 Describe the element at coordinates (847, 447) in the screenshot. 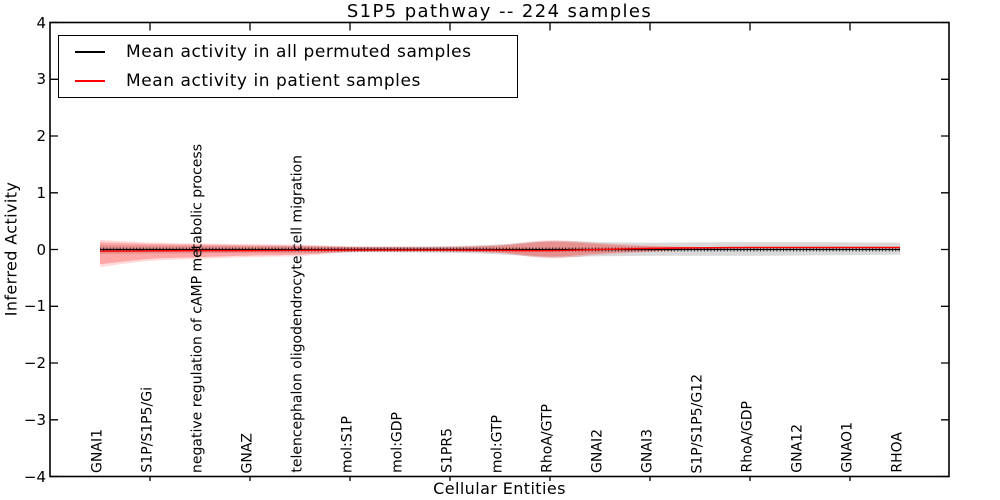

I see `x-tick-label: GNAO1` at that location.